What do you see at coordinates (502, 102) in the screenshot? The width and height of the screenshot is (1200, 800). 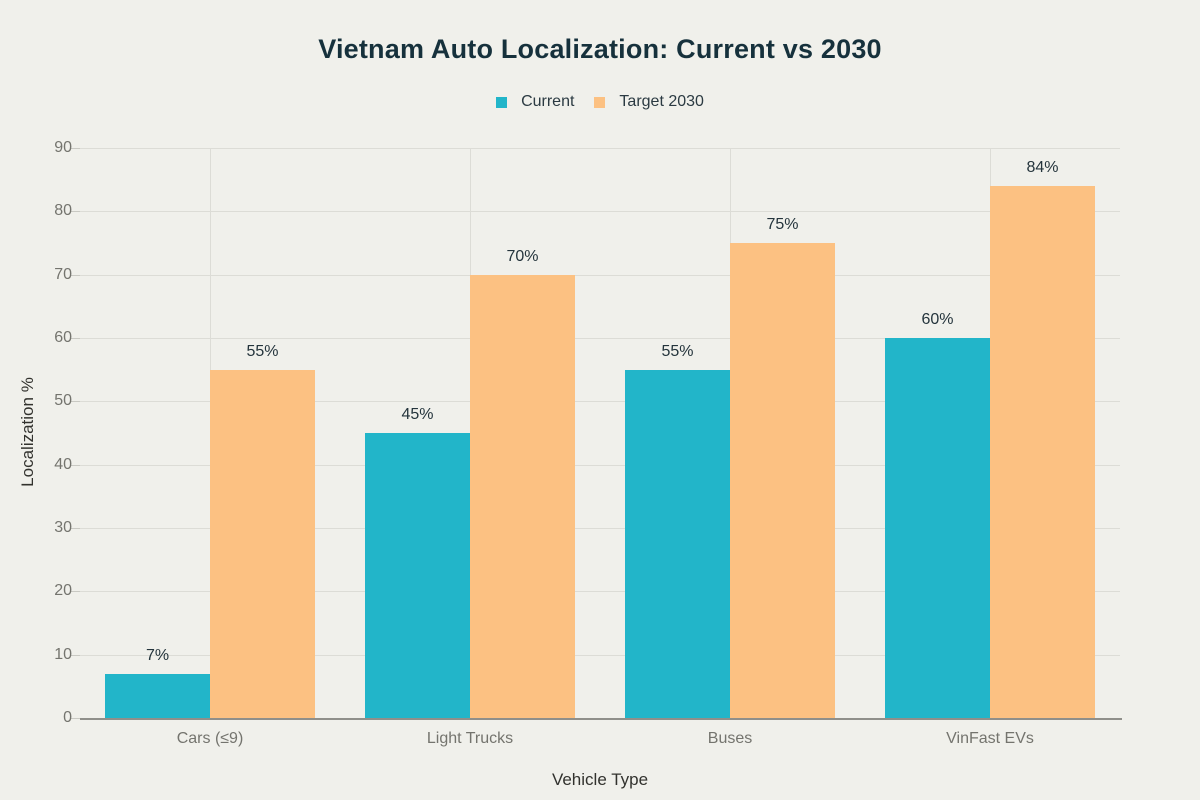 I see `legend-swatch-current` at bounding box center [502, 102].